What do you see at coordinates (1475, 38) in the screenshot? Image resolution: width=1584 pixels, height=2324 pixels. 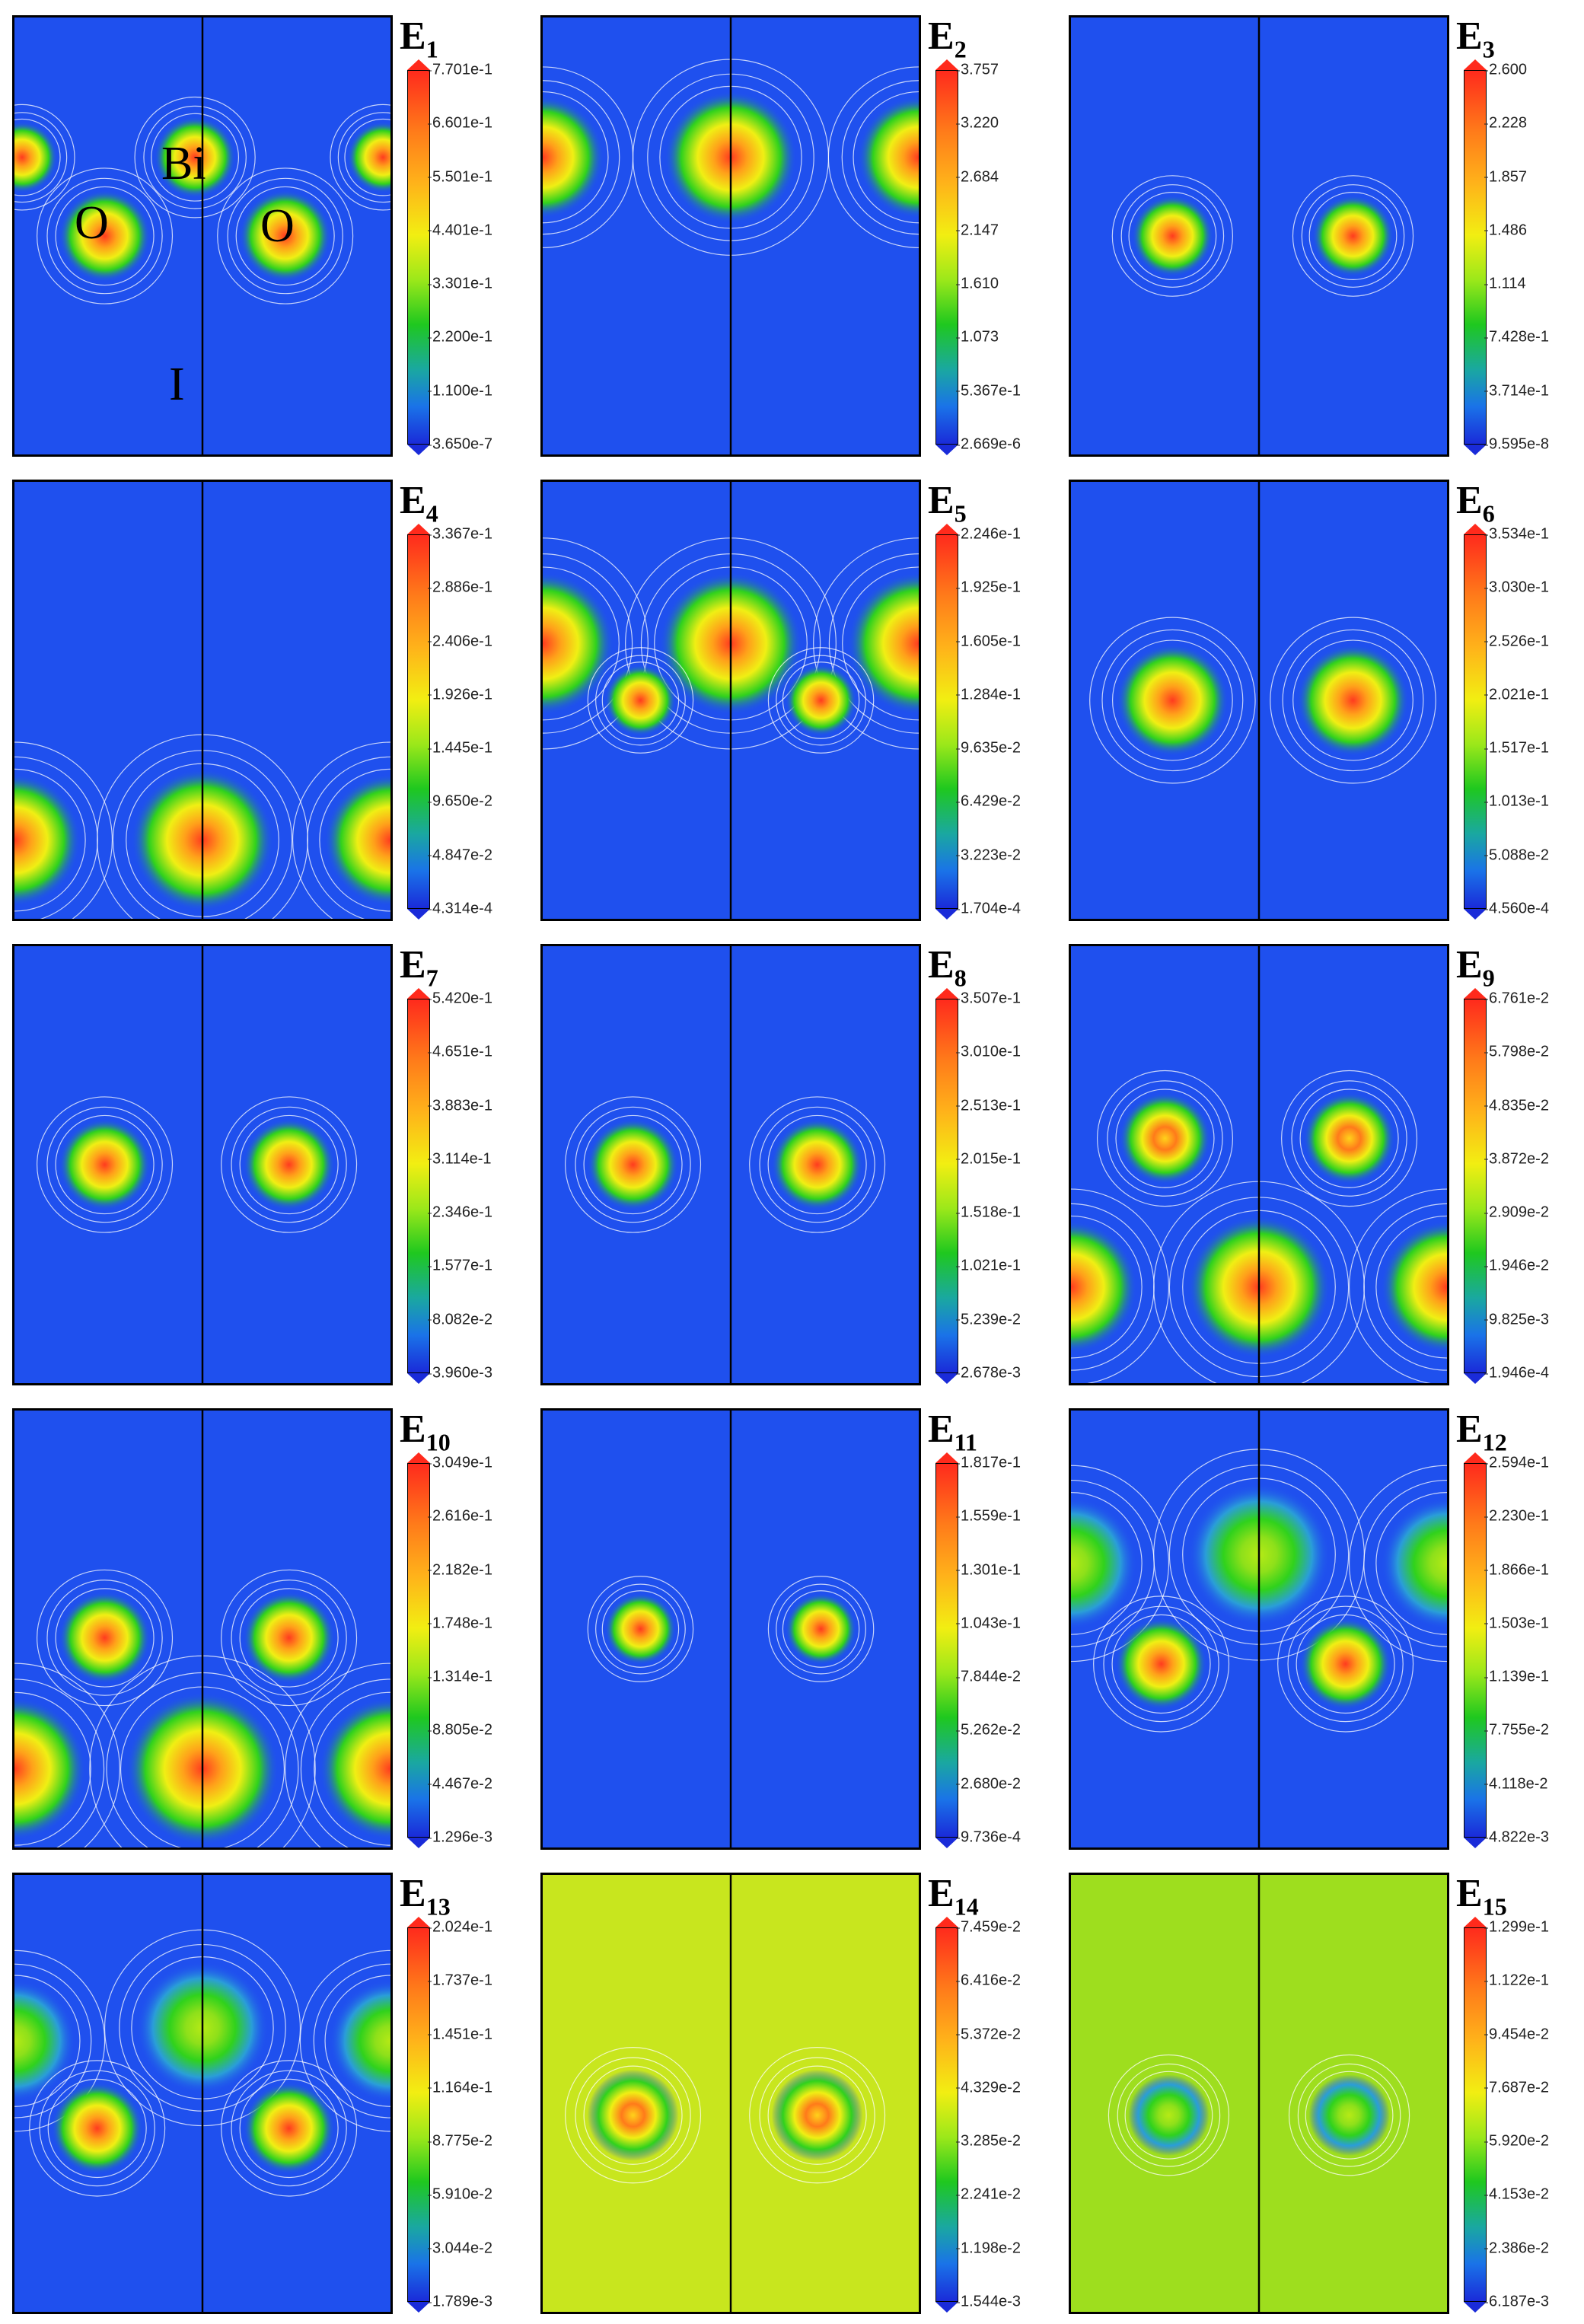 I see `panel-title: E3` at bounding box center [1475, 38].